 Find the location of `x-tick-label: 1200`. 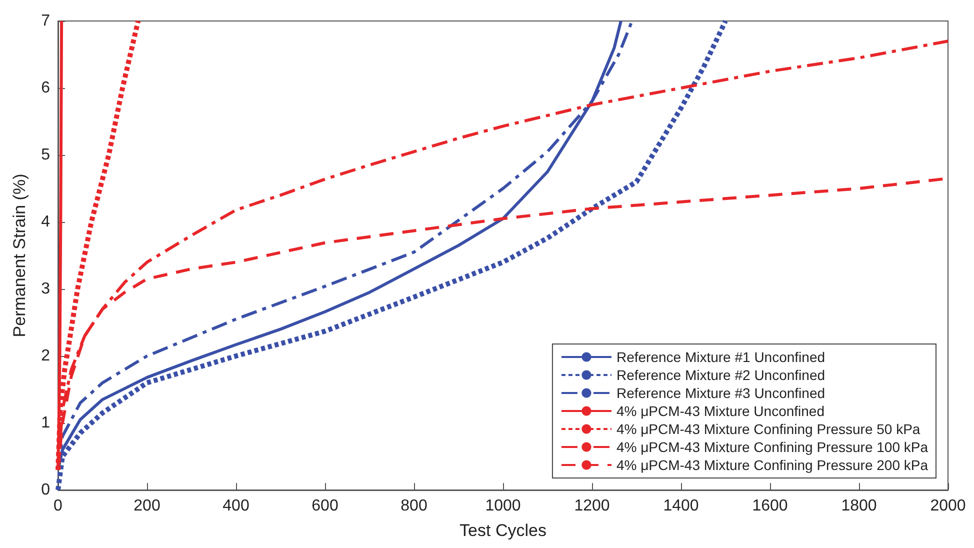

x-tick-label: 1200 is located at coordinates (592, 506).